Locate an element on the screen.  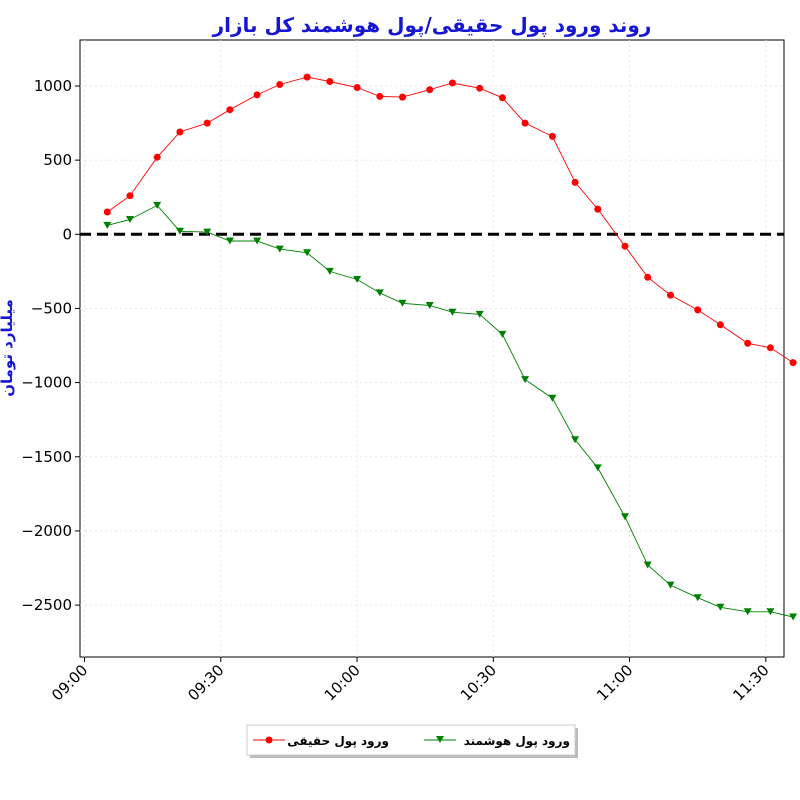
y-tick-label: −2000 is located at coordinates (46, 531).